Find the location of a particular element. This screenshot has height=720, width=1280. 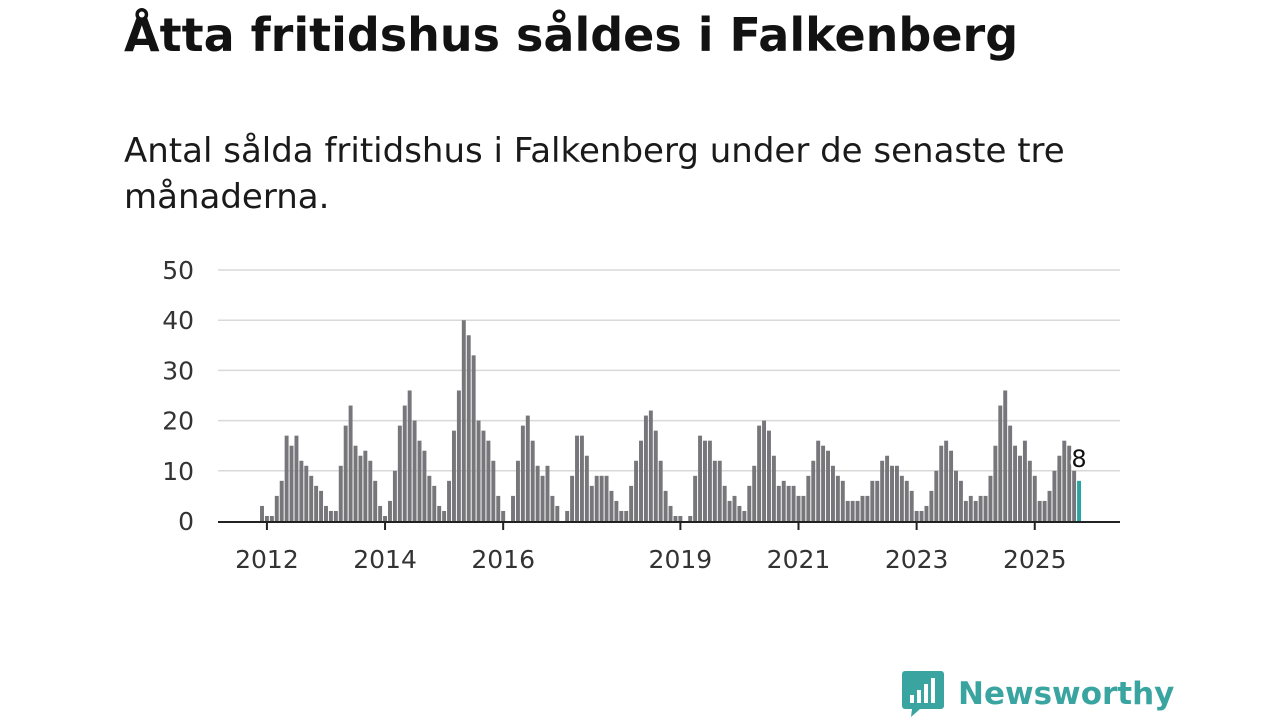

x-tick-label: 2016 is located at coordinates (503, 559).